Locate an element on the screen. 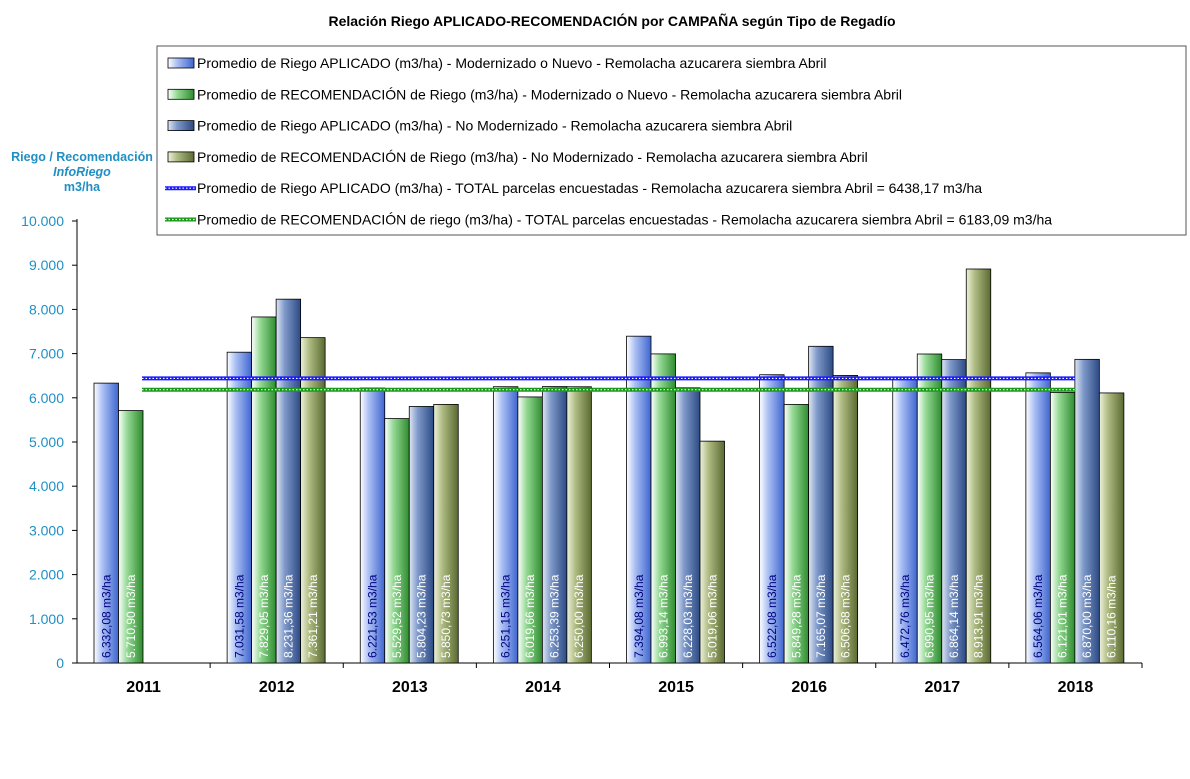  y-tick-label: 0 is located at coordinates (60, 663).